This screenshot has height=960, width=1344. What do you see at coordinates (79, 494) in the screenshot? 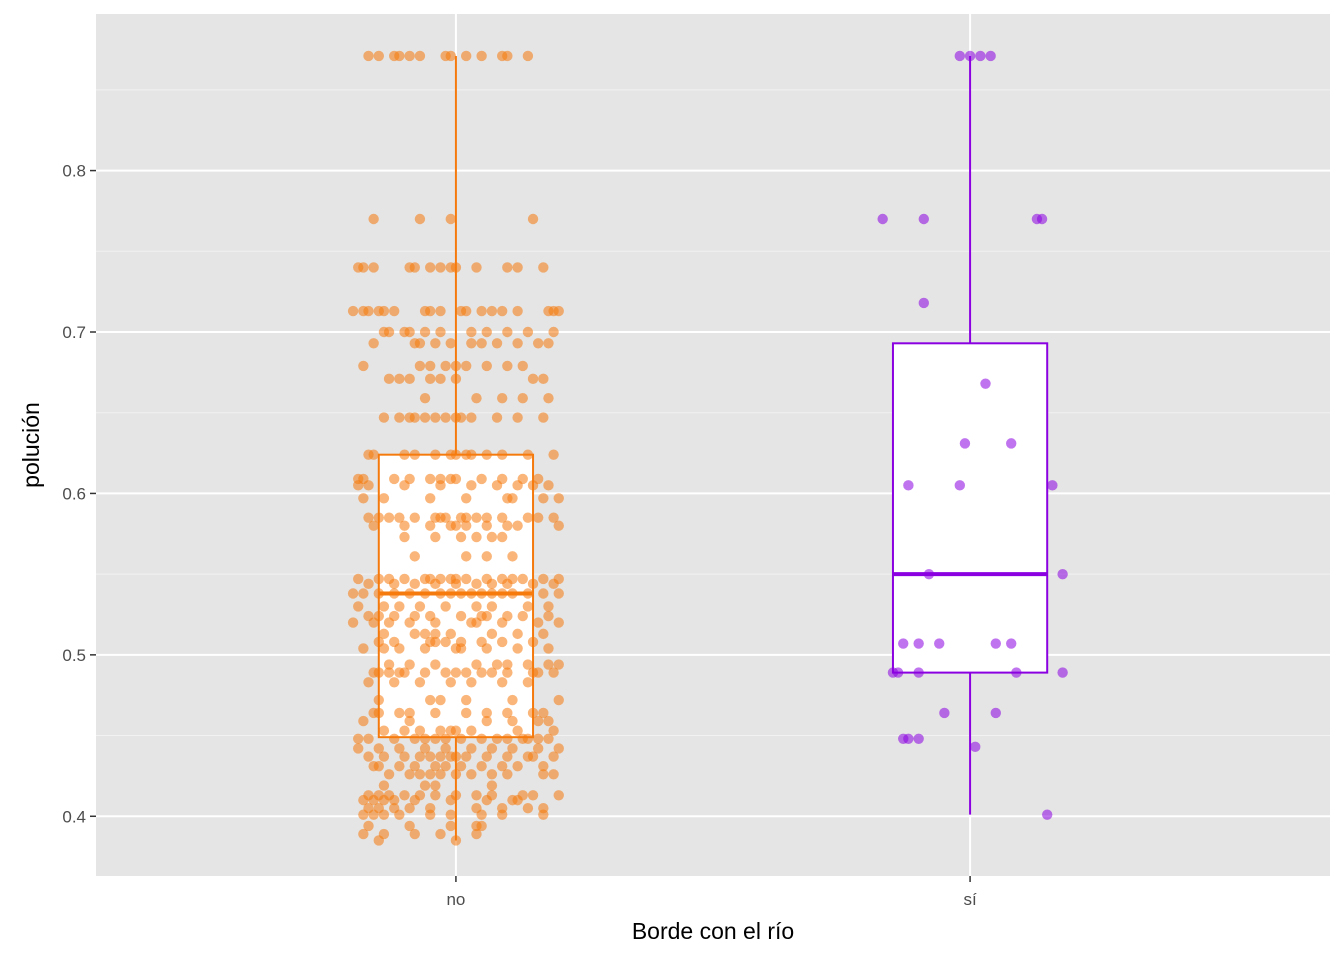
I see `y-axis: 0.4 0.5 0.6 0.7 0.8` at bounding box center [79, 494].